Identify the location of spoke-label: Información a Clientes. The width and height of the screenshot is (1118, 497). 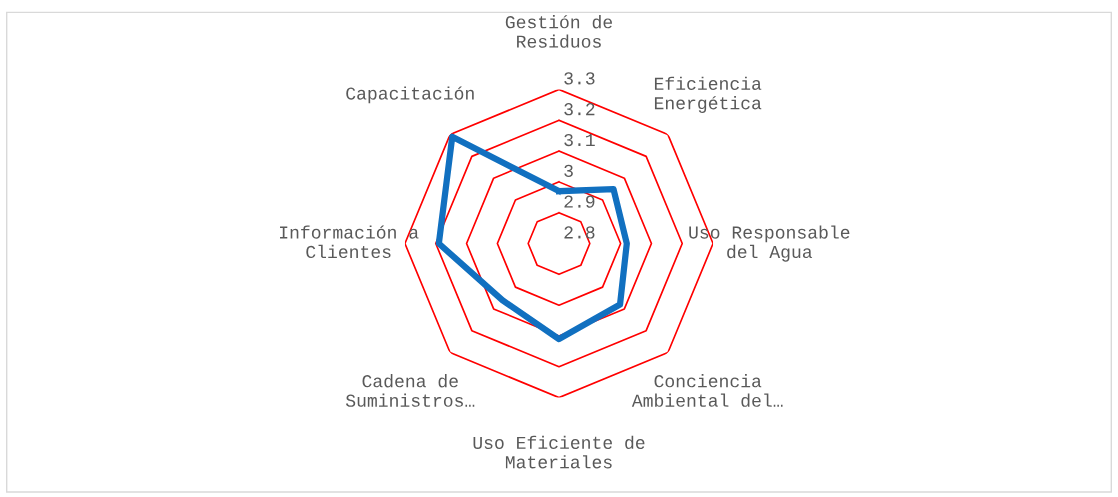
(349, 242).